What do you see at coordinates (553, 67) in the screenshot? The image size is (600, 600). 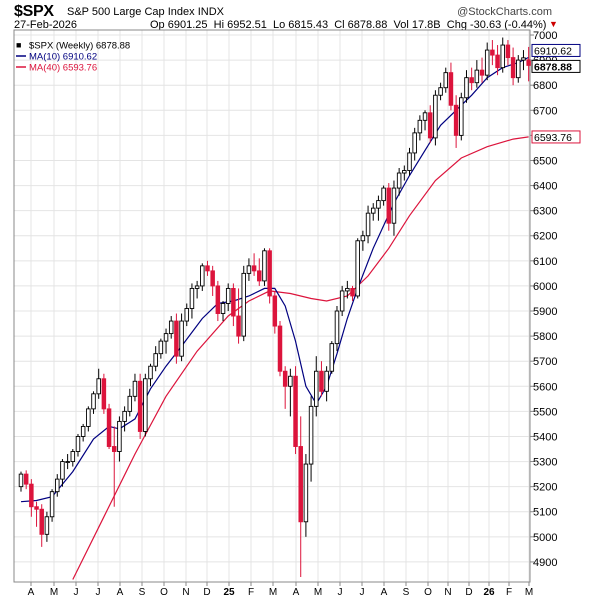 I see `price-label-text: 6878.88` at bounding box center [553, 67].